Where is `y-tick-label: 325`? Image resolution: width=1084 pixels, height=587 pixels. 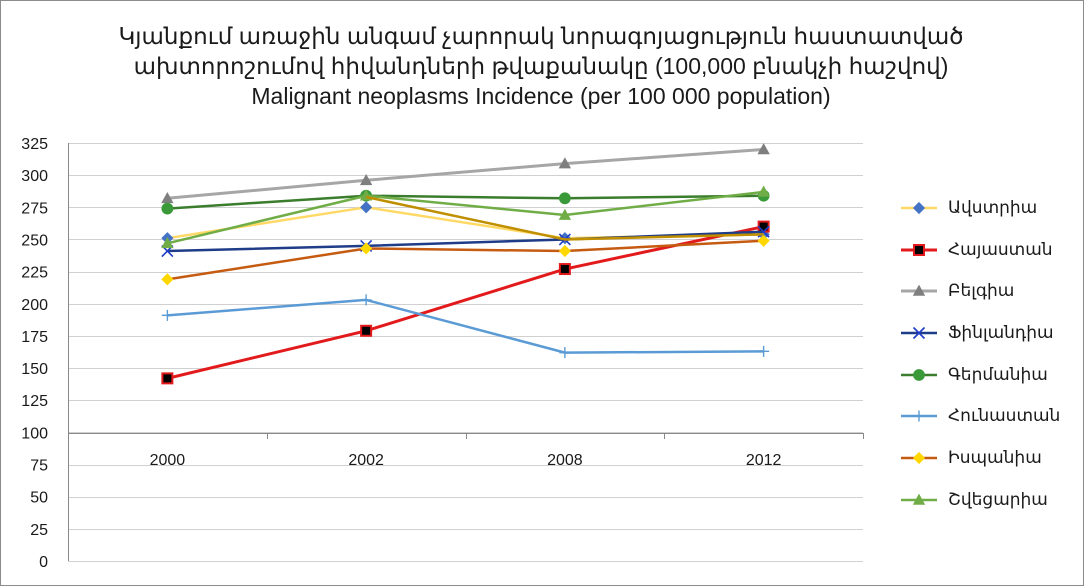
y-tick-label: 325 is located at coordinates (34, 144).